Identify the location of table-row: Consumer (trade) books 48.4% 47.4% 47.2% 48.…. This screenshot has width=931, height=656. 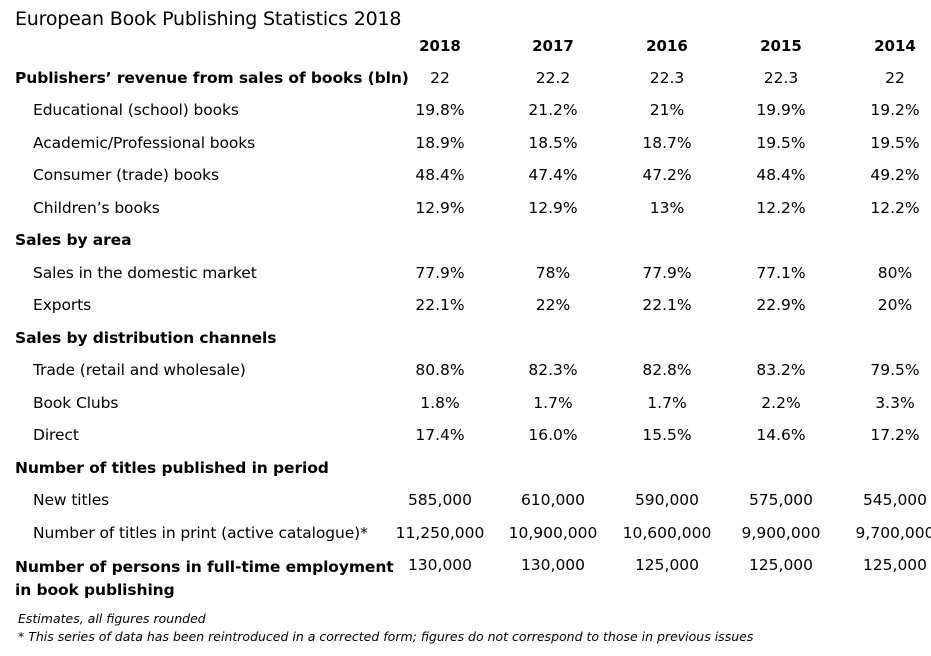
(465, 180).